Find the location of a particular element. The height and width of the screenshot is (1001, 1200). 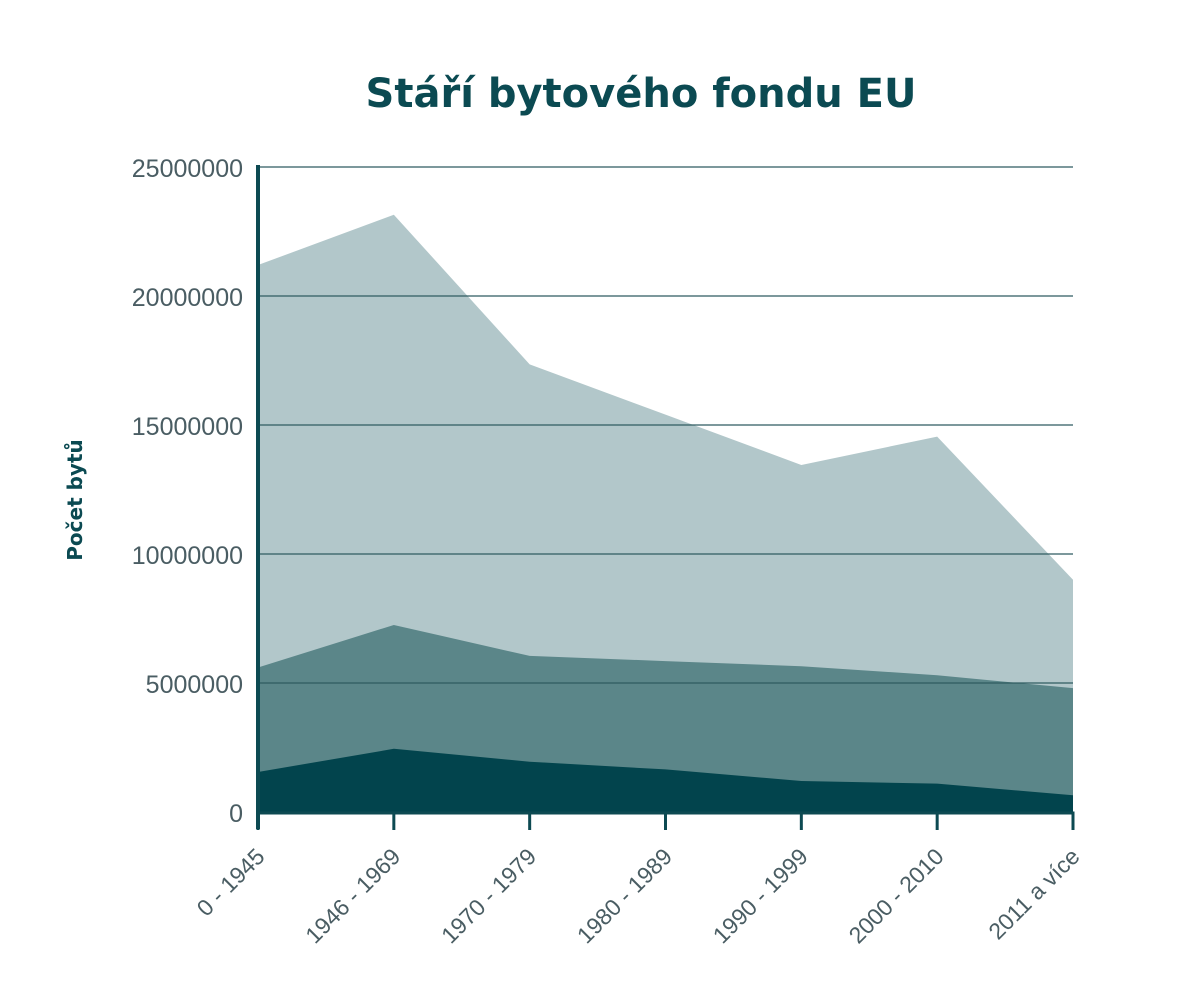

x-tick-label: 2011 a více is located at coordinates (1033, 893).